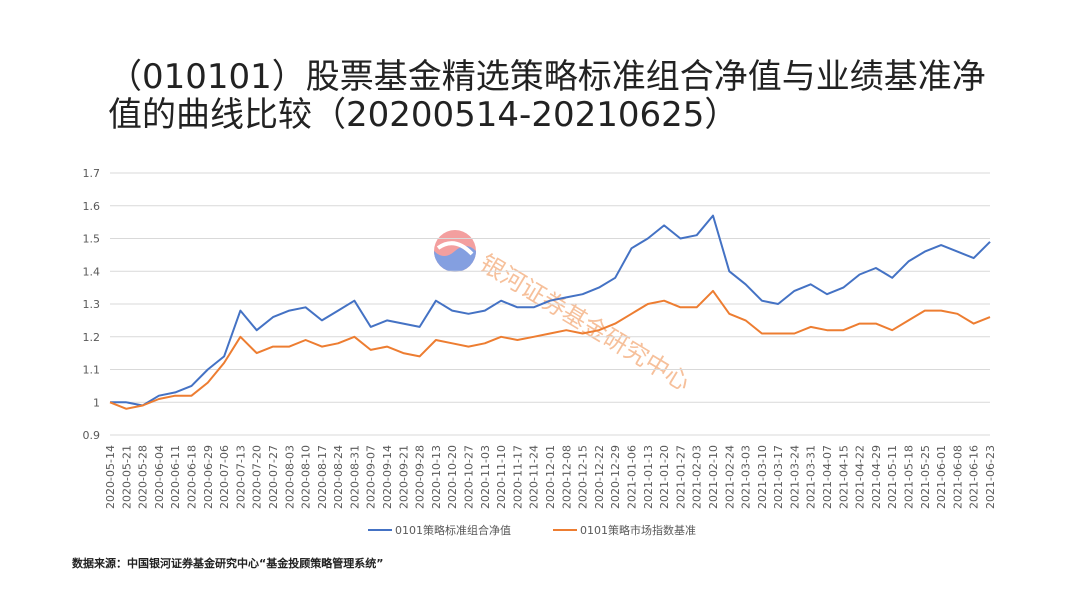 The image size is (1080, 605). What do you see at coordinates (92, 173) in the screenshot?
I see `y-tick-label: 1.7` at bounding box center [92, 173].